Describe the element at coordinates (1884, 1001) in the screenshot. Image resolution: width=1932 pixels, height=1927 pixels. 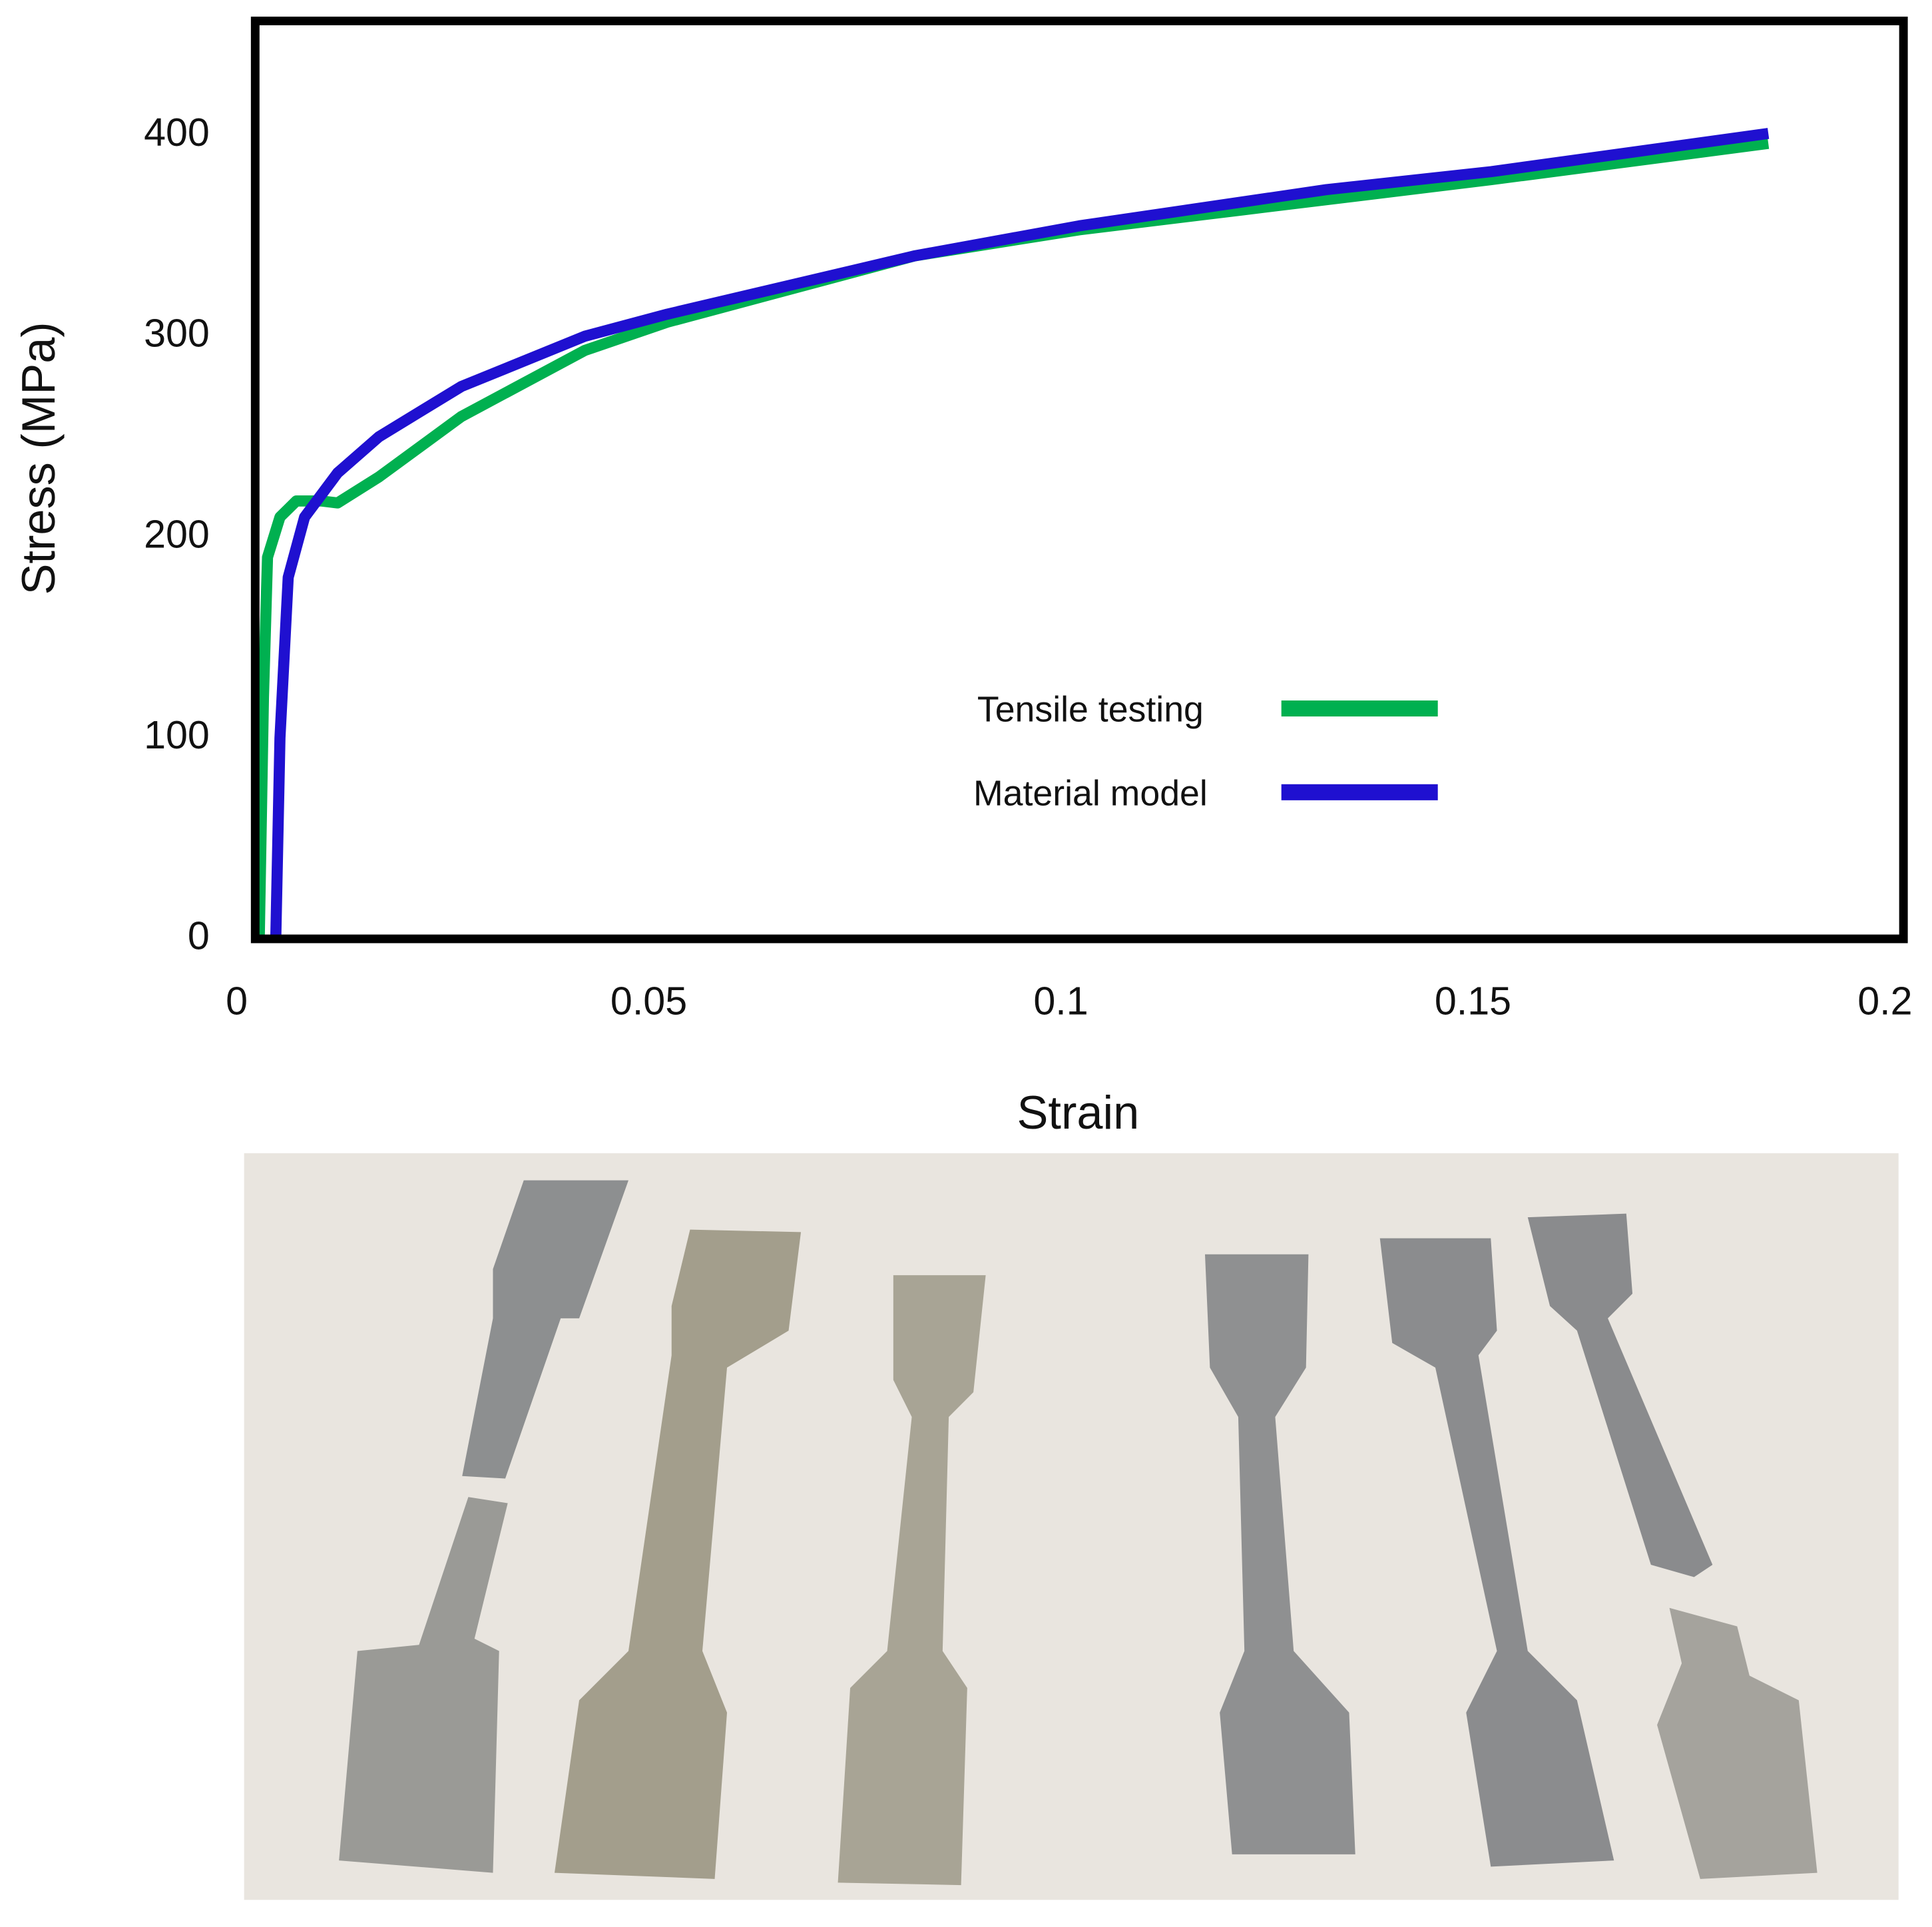
I see `x-tick-label: 0.2` at that location.